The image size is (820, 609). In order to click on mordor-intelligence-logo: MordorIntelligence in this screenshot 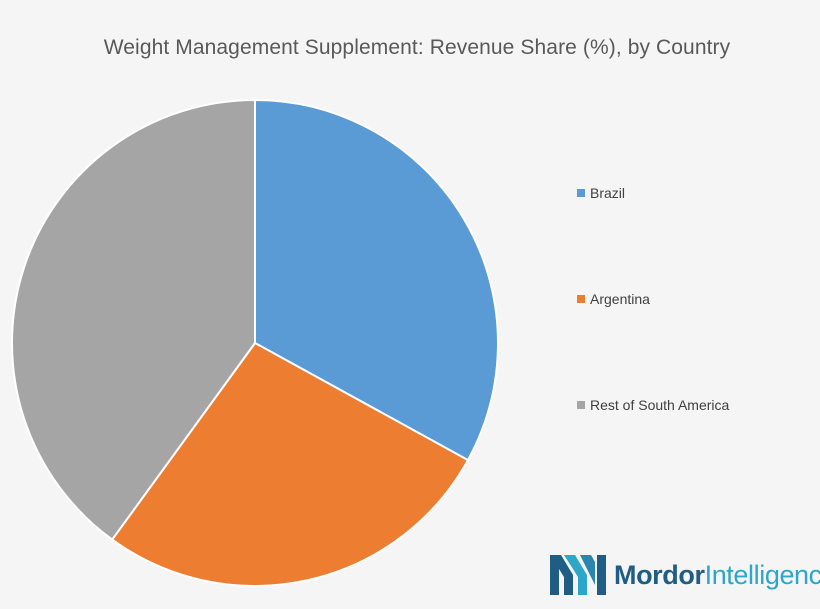, I will do `click(685, 575)`.